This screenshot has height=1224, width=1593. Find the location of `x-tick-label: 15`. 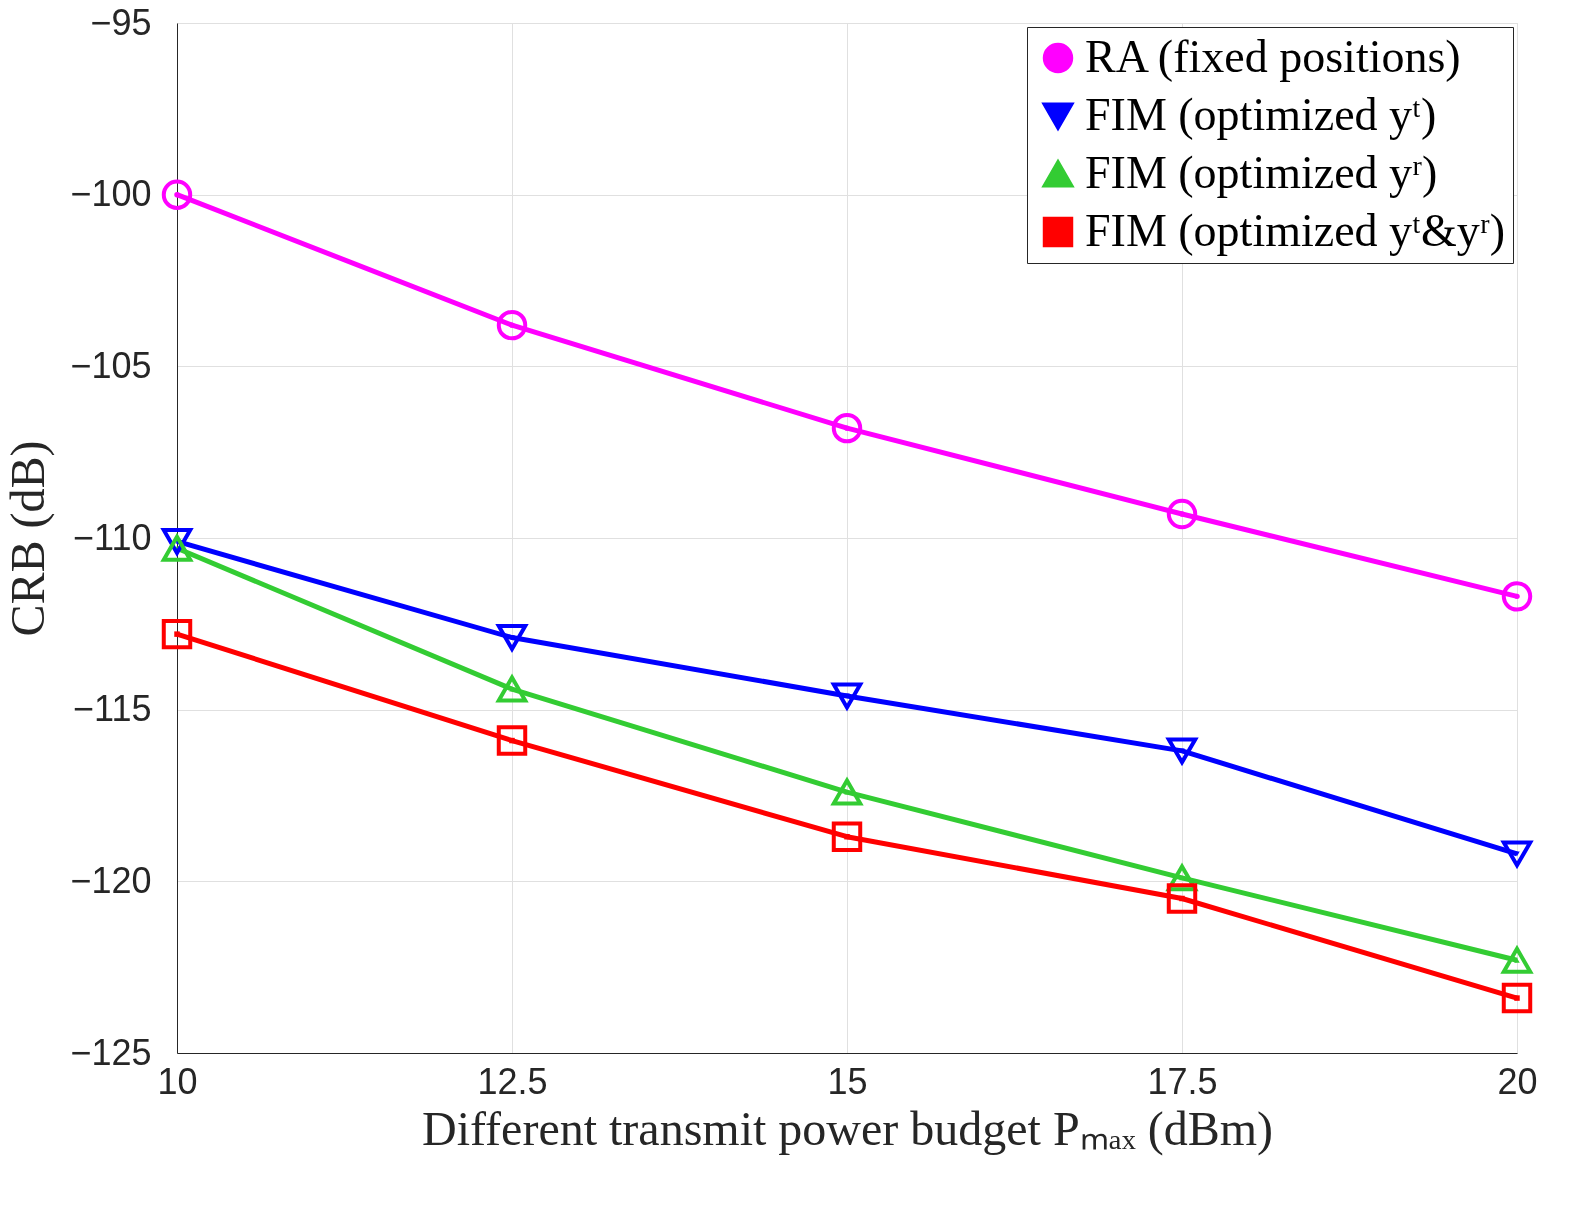

x-tick-label: 15 is located at coordinates (847, 1081).